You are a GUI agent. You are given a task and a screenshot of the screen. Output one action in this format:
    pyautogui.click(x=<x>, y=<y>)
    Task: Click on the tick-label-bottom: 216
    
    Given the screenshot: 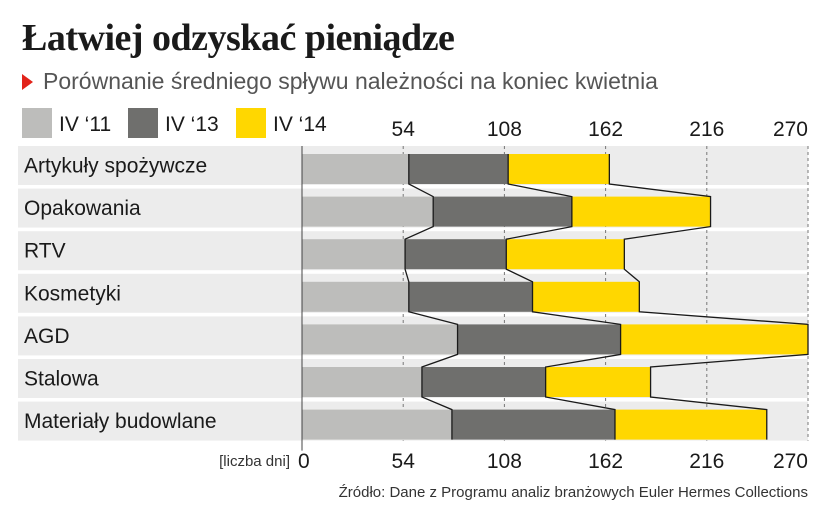 What is the action you would take?
    pyautogui.click(x=706, y=461)
    